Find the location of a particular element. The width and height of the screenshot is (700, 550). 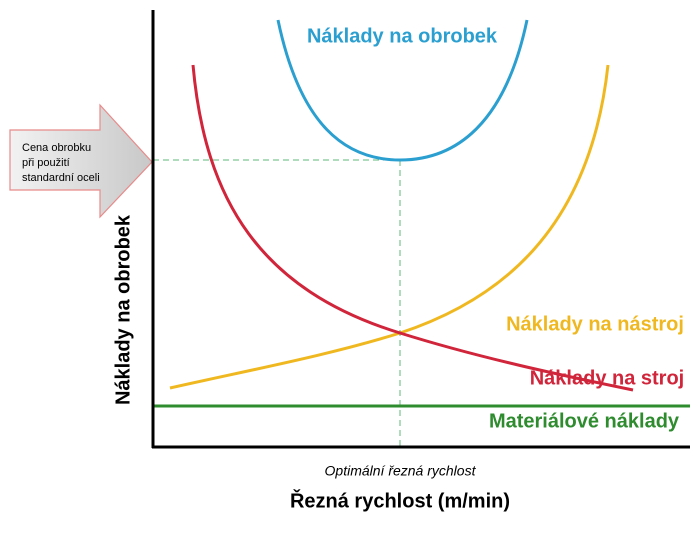

callout-line: Cena obrobku is located at coordinates (56, 148).